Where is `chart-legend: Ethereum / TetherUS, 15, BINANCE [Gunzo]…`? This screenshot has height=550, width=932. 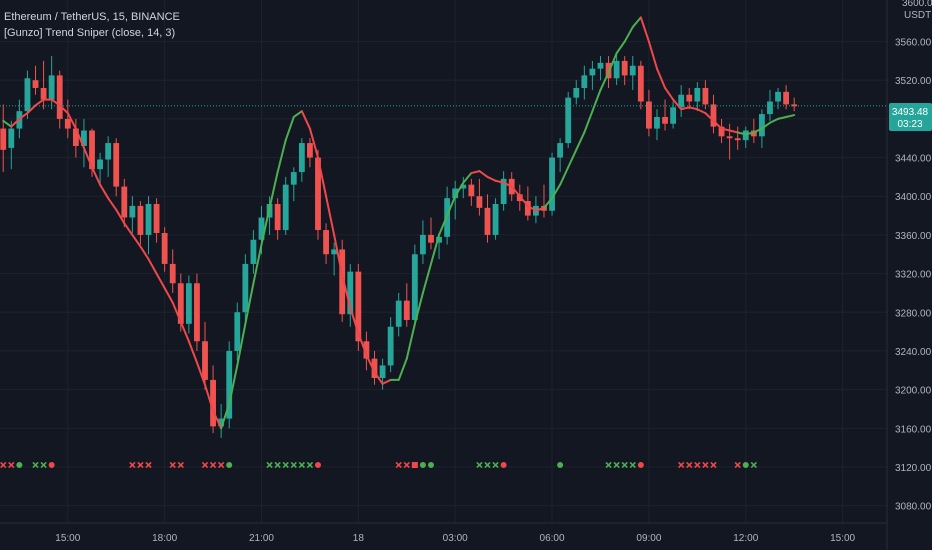
chart-legend: Ethereum / TetherUS, 15, BINANCE [Gunzo]… is located at coordinates (92, 25).